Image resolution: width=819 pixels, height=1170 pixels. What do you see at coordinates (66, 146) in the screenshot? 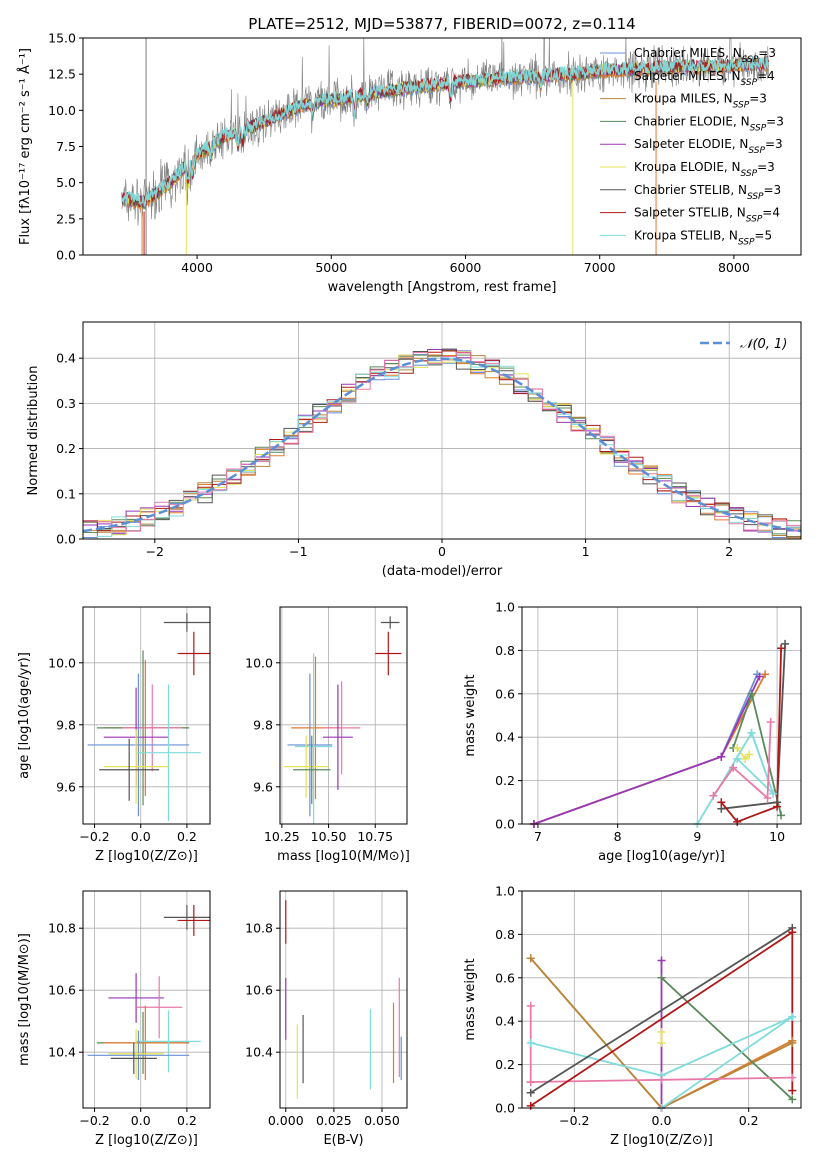
I see `y-tick-label: 7.5` at bounding box center [66, 146].